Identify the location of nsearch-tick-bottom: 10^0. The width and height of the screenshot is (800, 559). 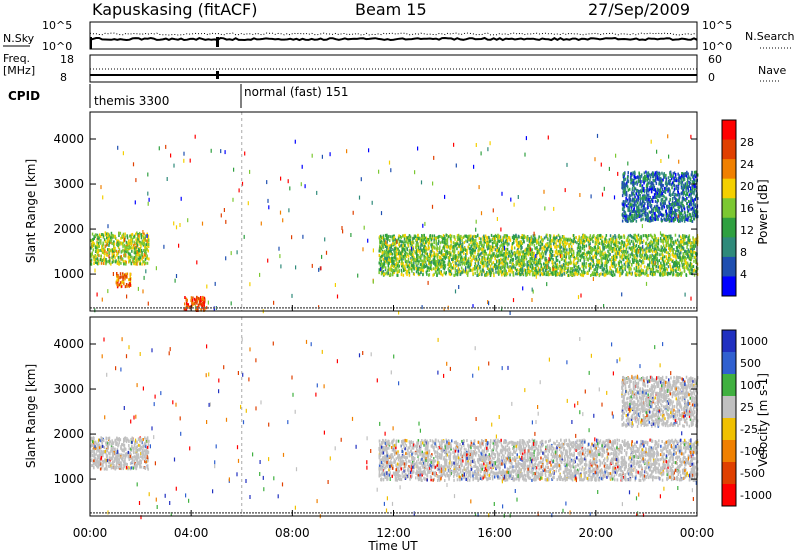
(717, 46).